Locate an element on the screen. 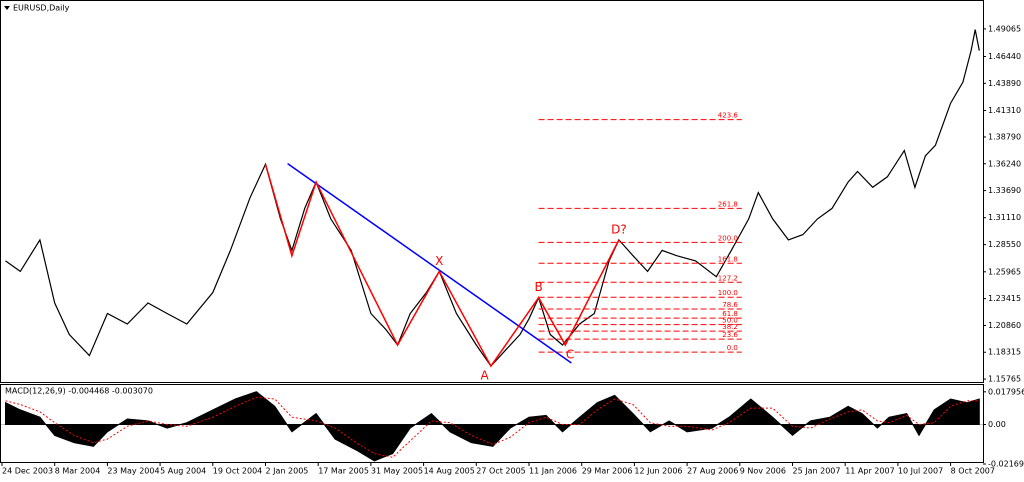 Image resolution: width=1024 pixels, height=482 pixels. y-tick-label: 1.49065 is located at coordinates (1004, 28).